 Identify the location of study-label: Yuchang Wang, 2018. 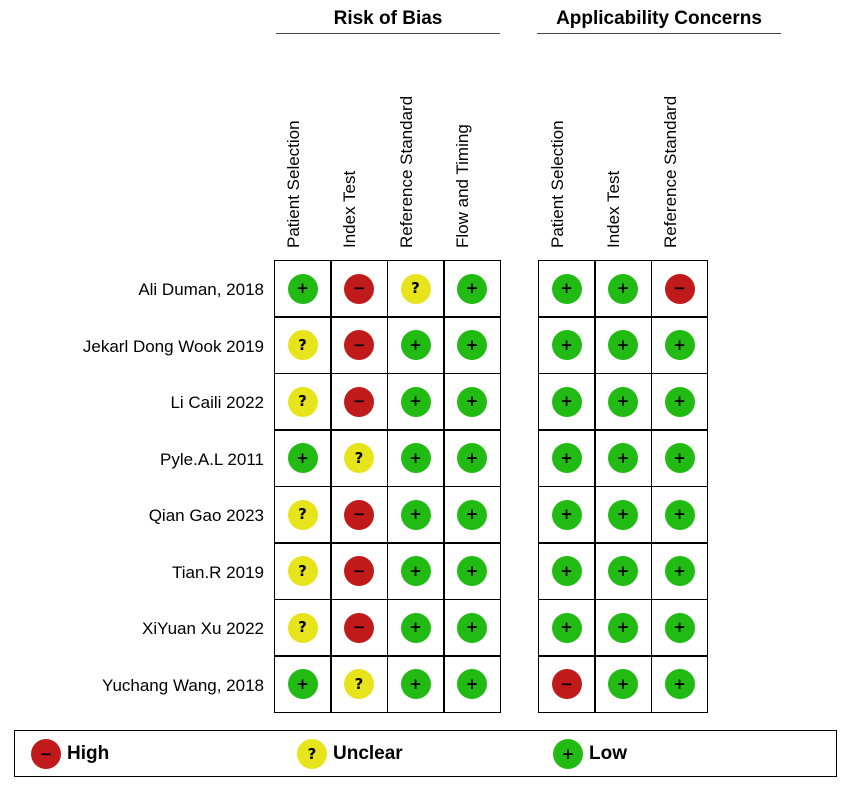
(183, 685).